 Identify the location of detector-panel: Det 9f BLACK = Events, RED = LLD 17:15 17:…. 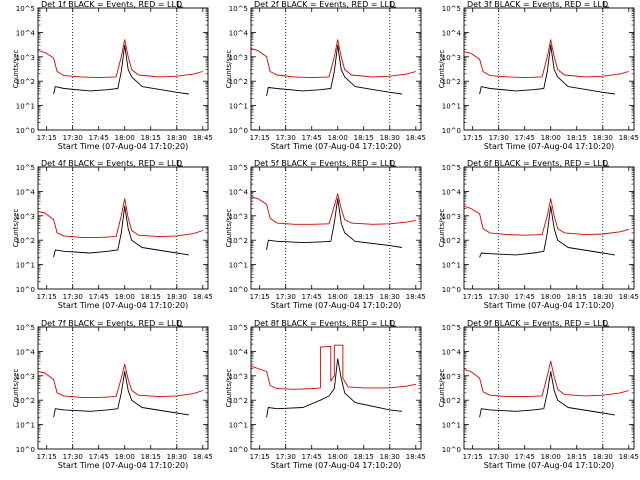
(538, 394).